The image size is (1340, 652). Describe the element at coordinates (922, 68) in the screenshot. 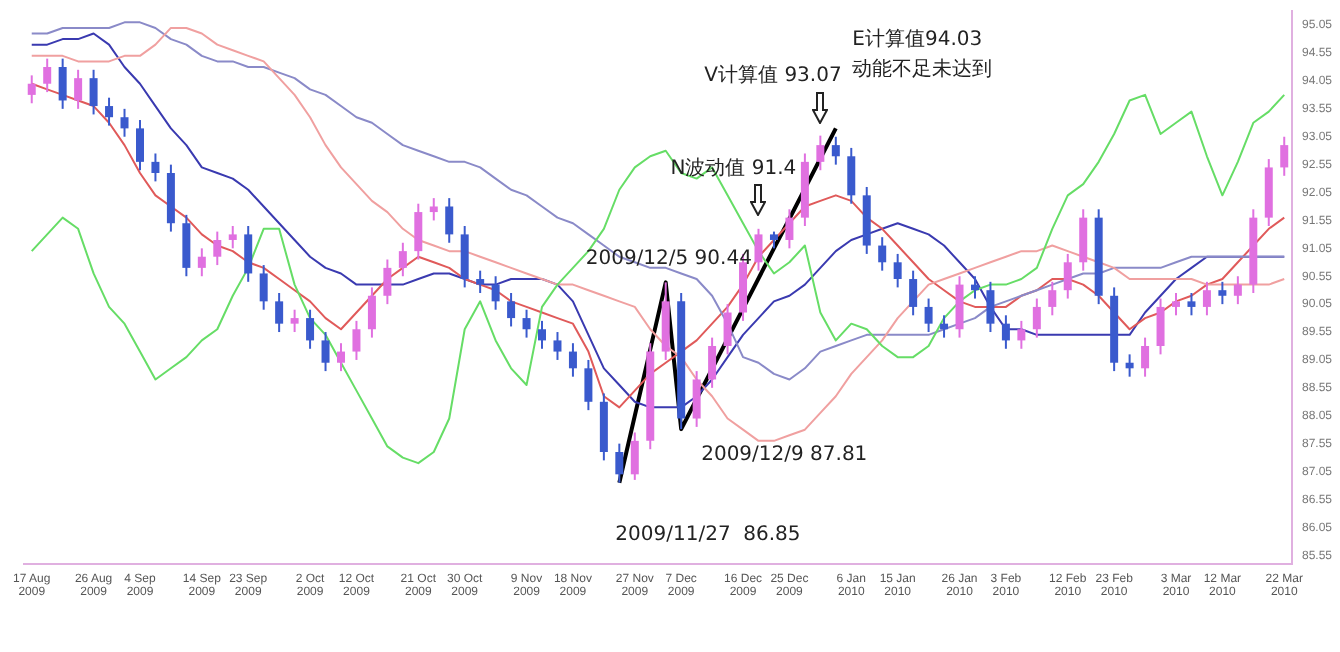

I see `annotation: 动能不足未达到` at that location.